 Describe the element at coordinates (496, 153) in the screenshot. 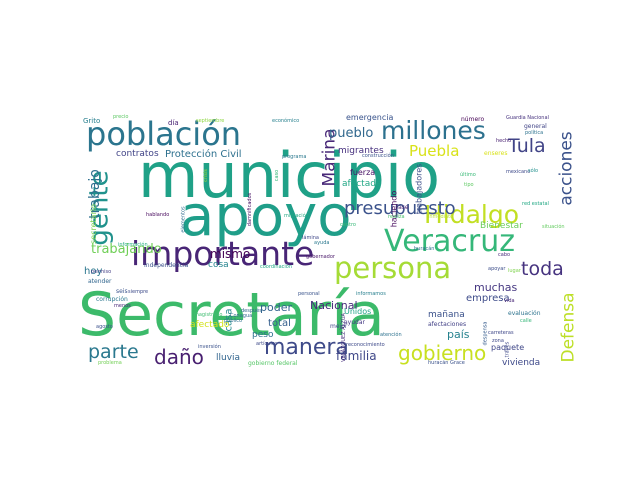

I see `word-enseres: enseres` at that location.